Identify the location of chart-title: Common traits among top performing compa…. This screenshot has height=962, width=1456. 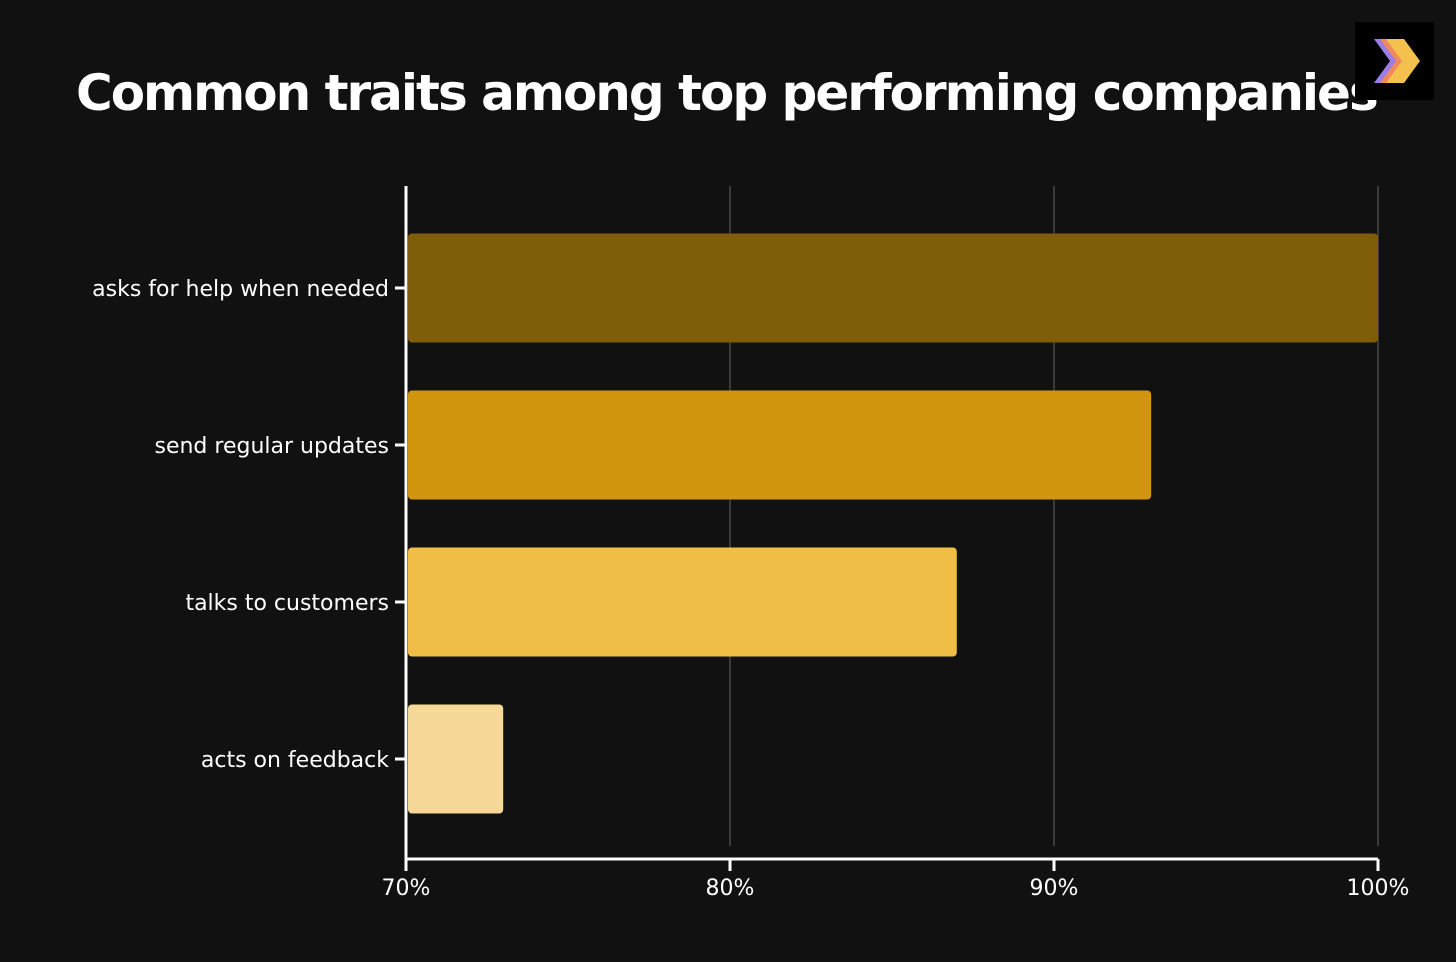
(727, 93).